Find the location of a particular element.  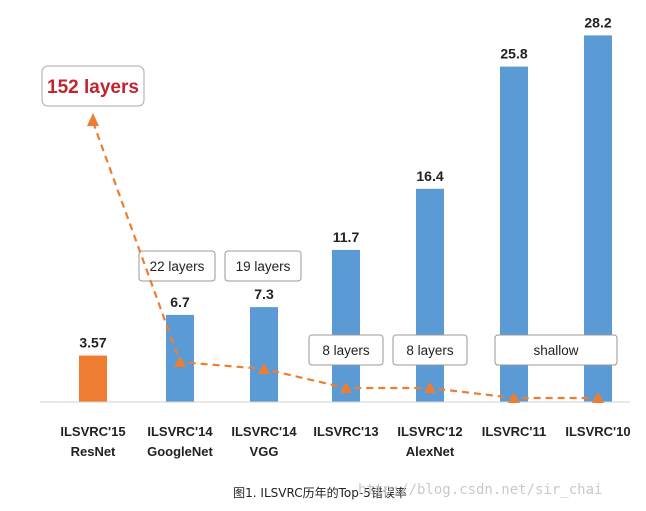

annotation-8-layers-12: 8 layers is located at coordinates (430, 350).